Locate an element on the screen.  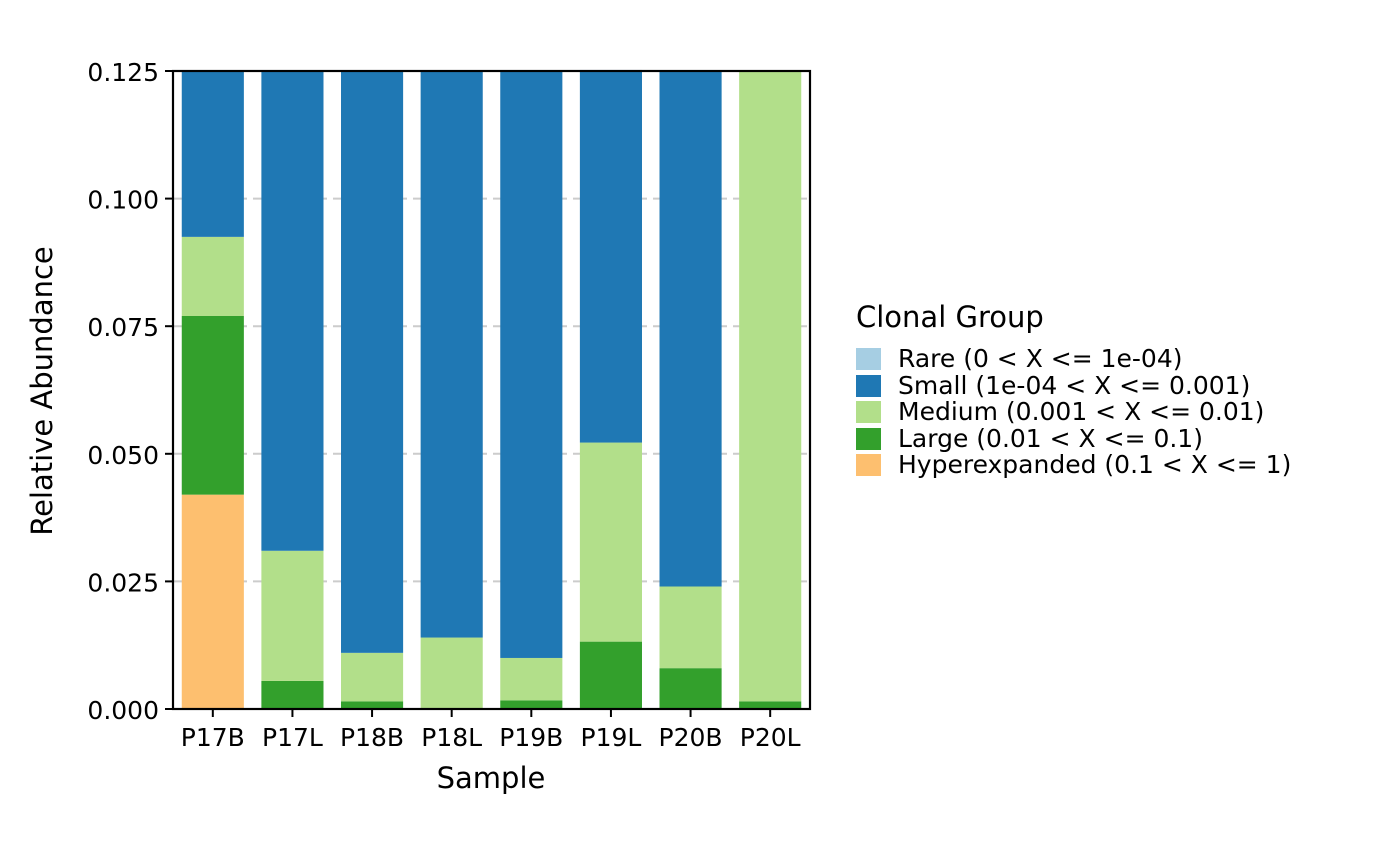
x-axis-title: Sample is located at coordinates (491, 778).